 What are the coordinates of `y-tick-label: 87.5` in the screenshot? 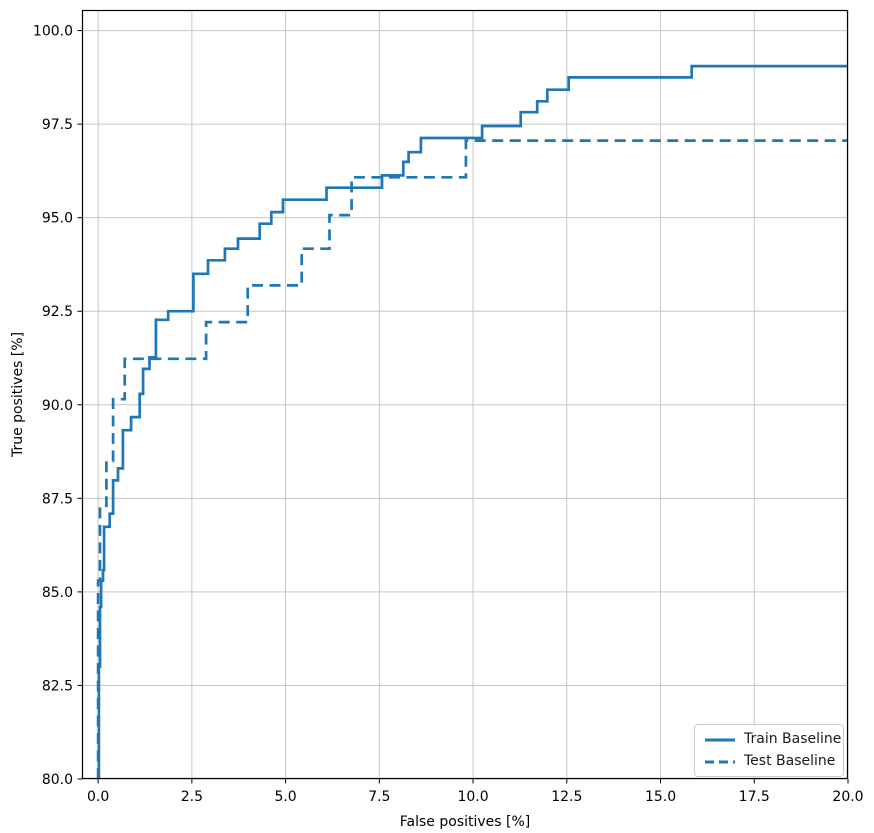 It's located at (57, 499).